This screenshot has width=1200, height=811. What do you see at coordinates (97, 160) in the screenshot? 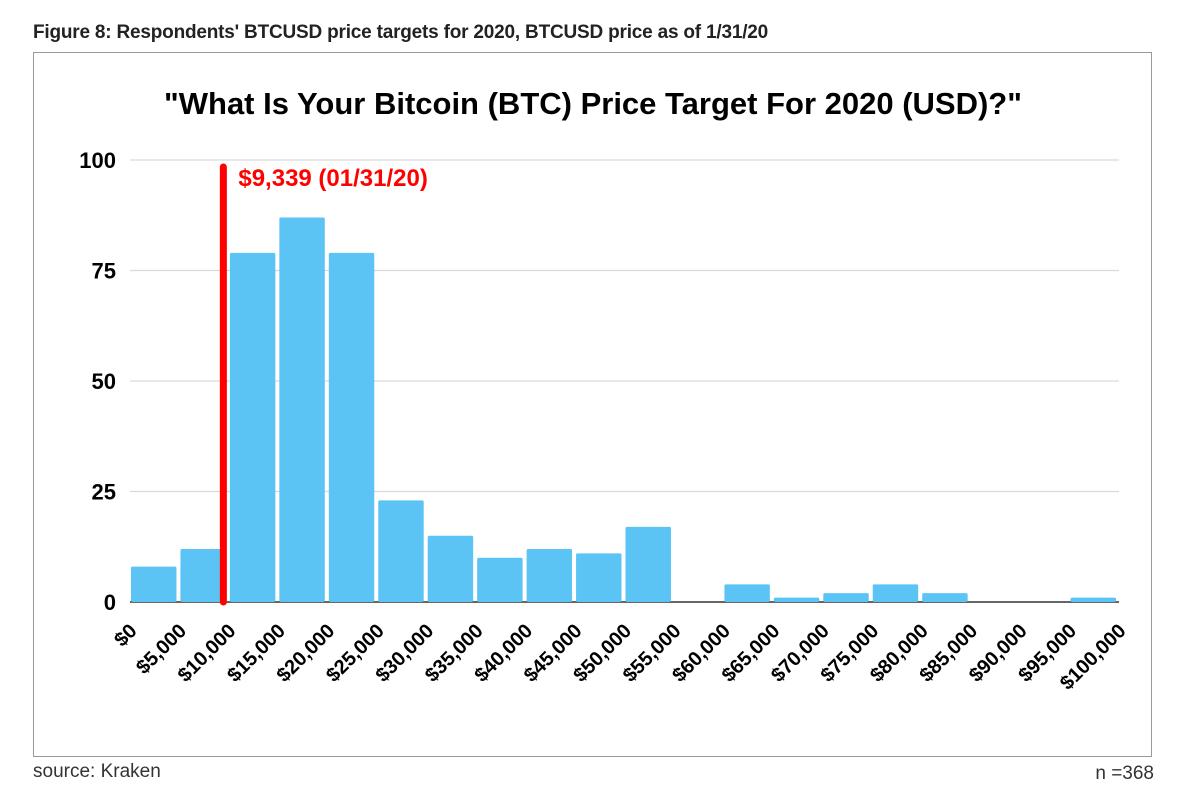
I see `y-tick-label: 100` at bounding box center [97, 160].